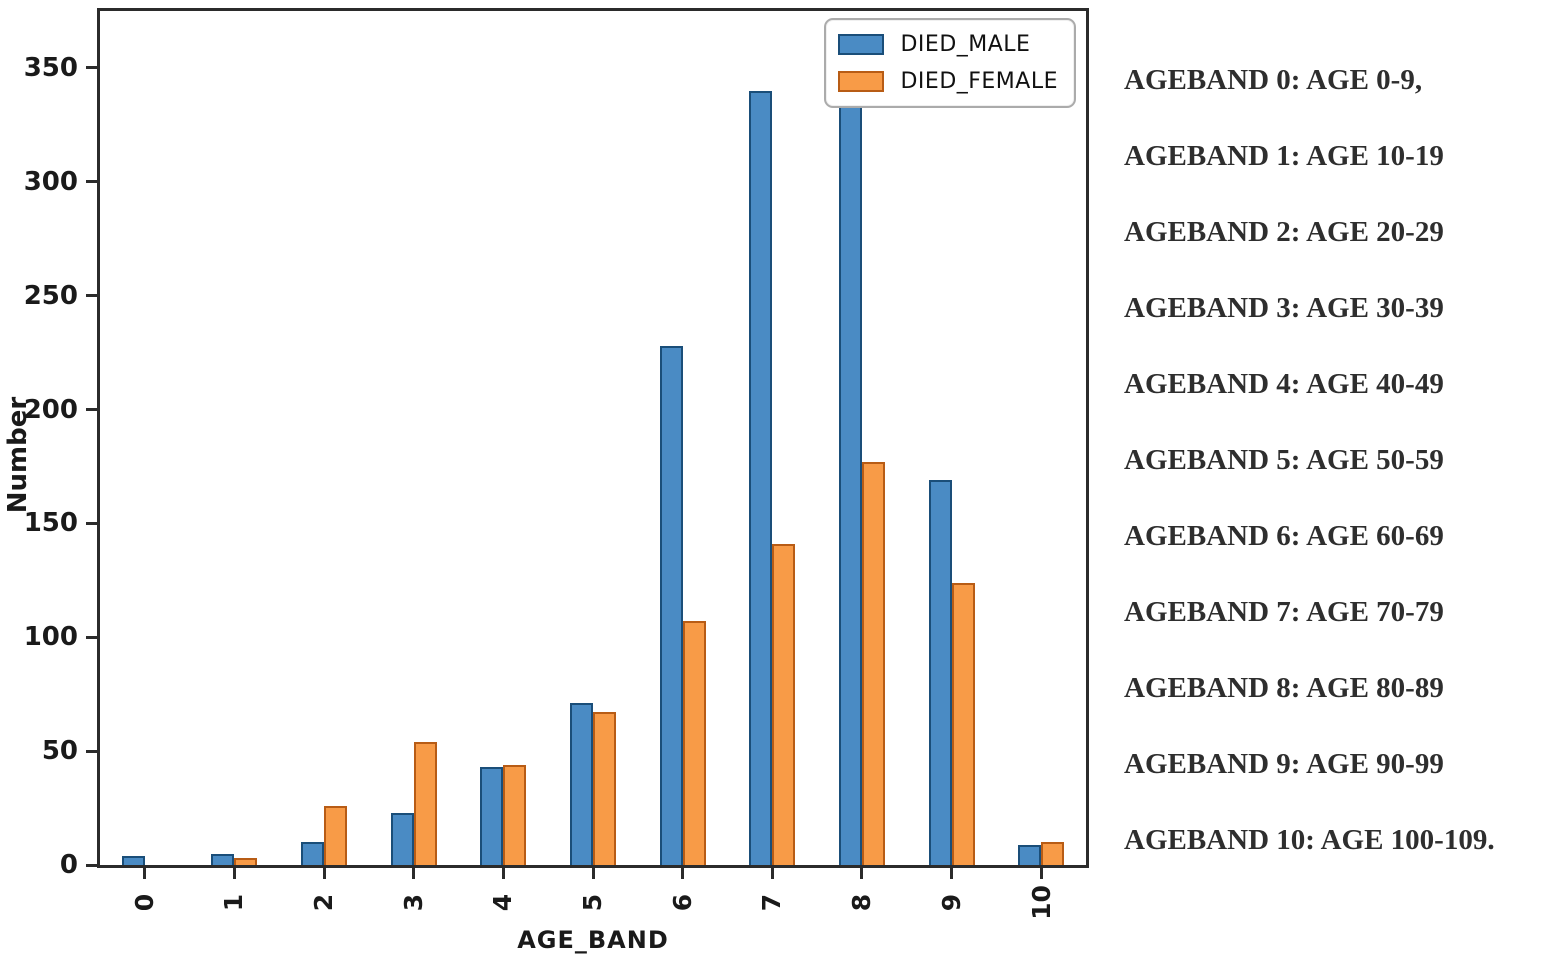 The height and width of the screenshot is (963, 1545). What do you see at coordinates (861, 81) in the screenshot?
I see `died-female-swatch-icon` at bounding box center [861, 81].